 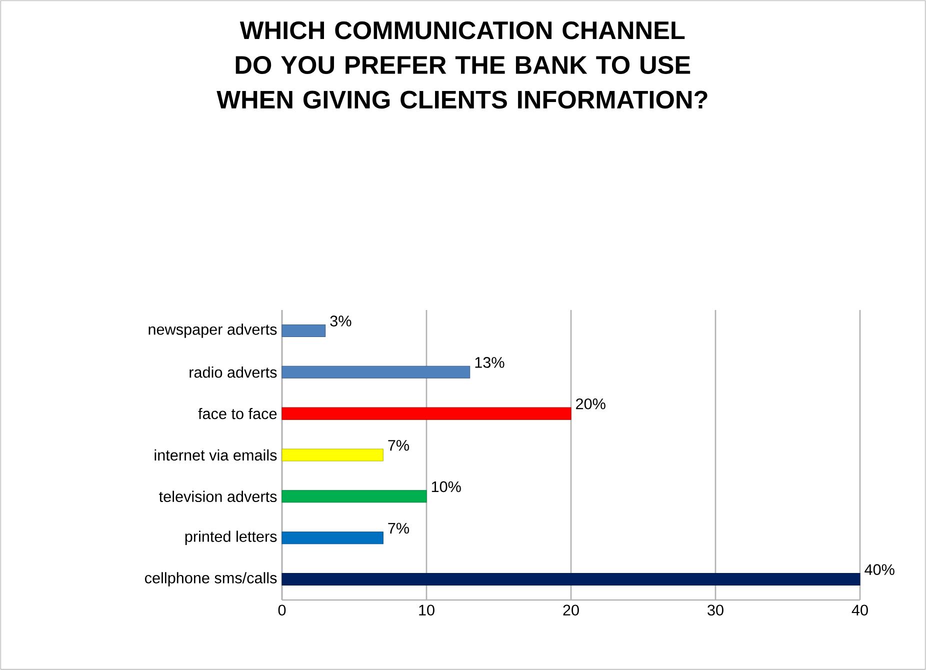 What do you see at coordinates (218, 496) in the screenshot?
I see `y-tick-label: television adverts` at bounding box center [218, 496].